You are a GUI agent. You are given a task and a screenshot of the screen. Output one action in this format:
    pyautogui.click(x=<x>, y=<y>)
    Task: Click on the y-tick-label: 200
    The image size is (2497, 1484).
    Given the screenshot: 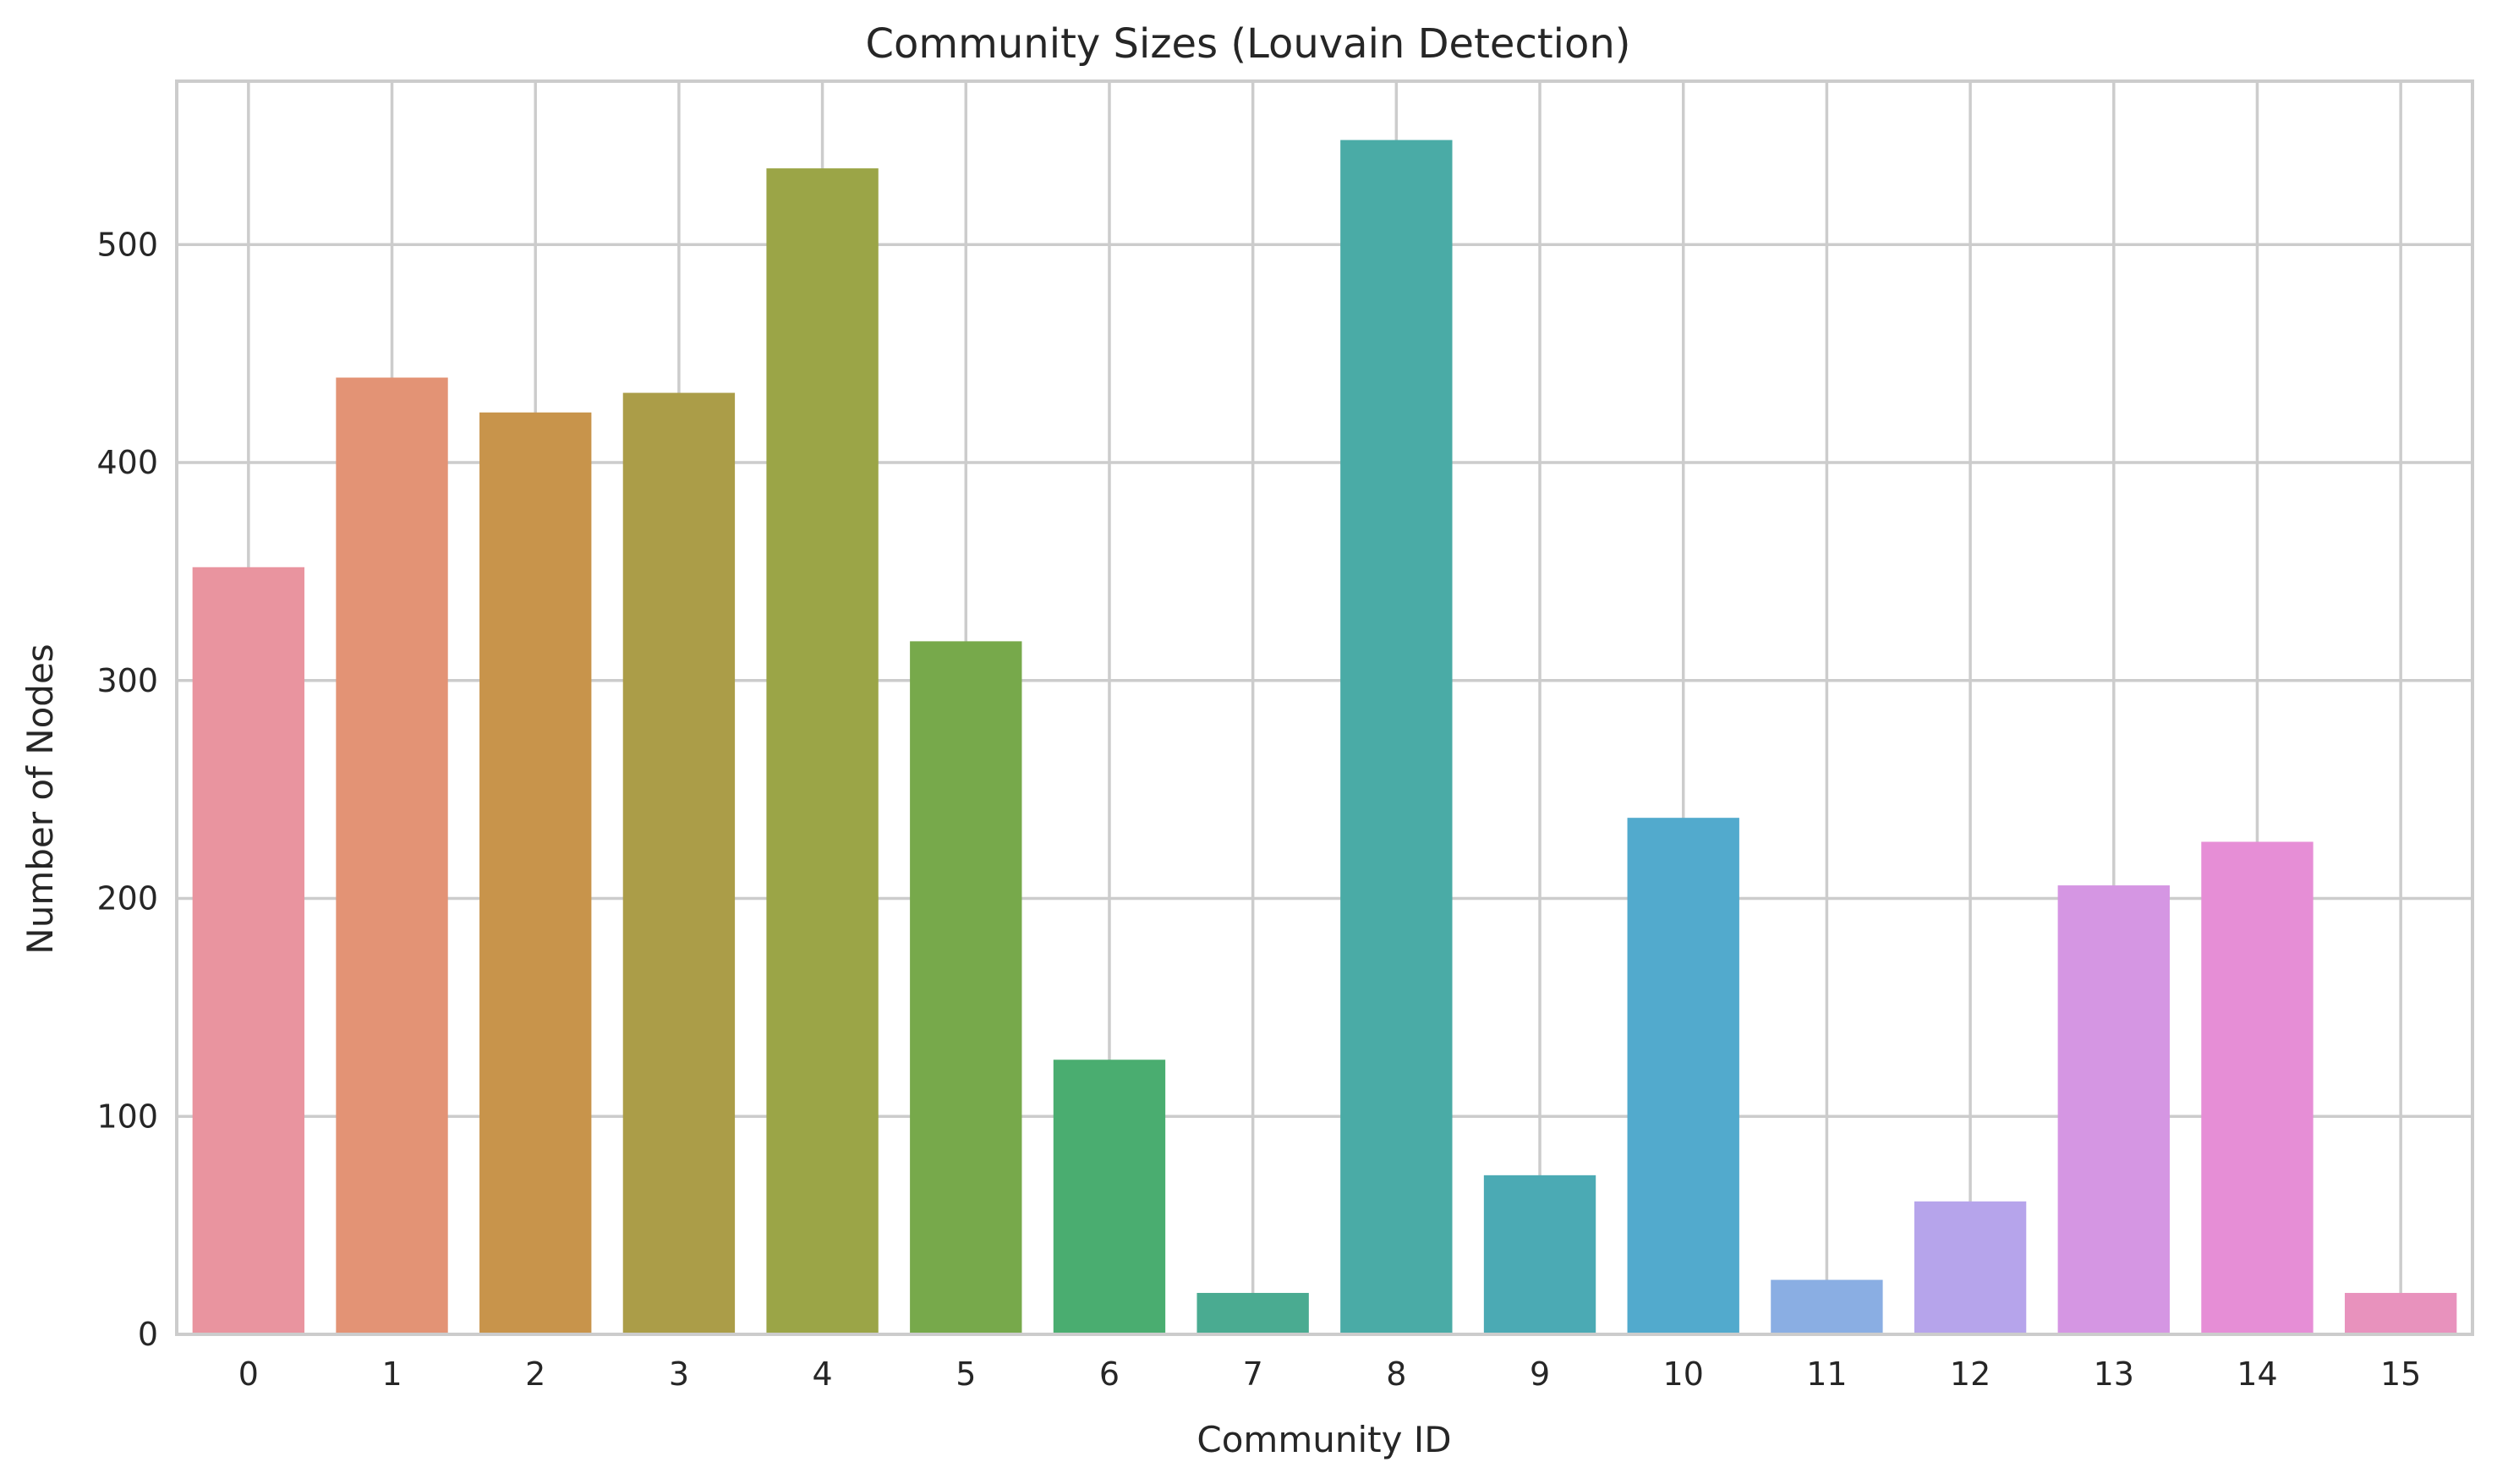 What is the action you would take?
    pyautogui.click(x=127, y=899)
    